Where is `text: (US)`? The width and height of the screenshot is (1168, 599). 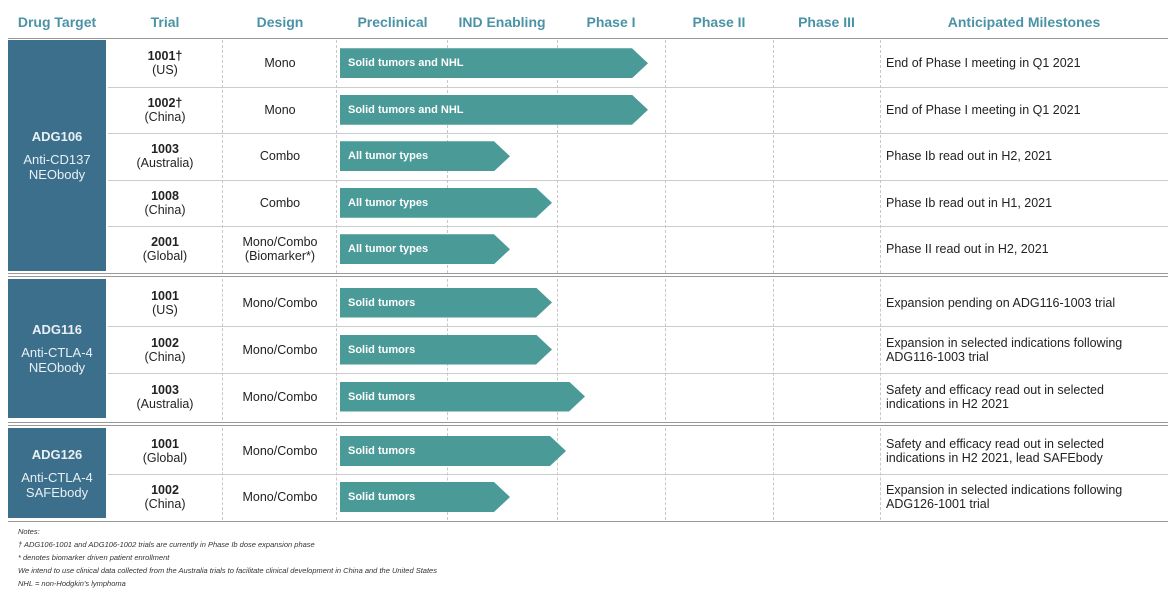
text: (US) is located at coordinates (165, 309).